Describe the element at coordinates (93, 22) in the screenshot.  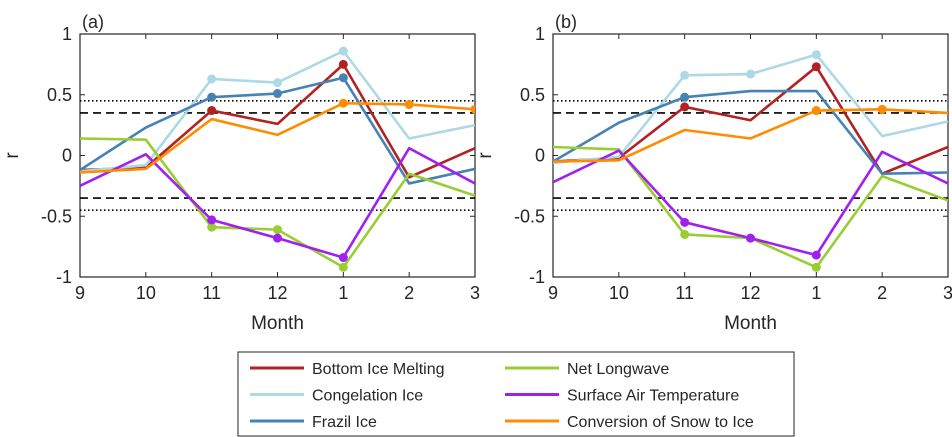
I see `panel-label: (a)` at that location.